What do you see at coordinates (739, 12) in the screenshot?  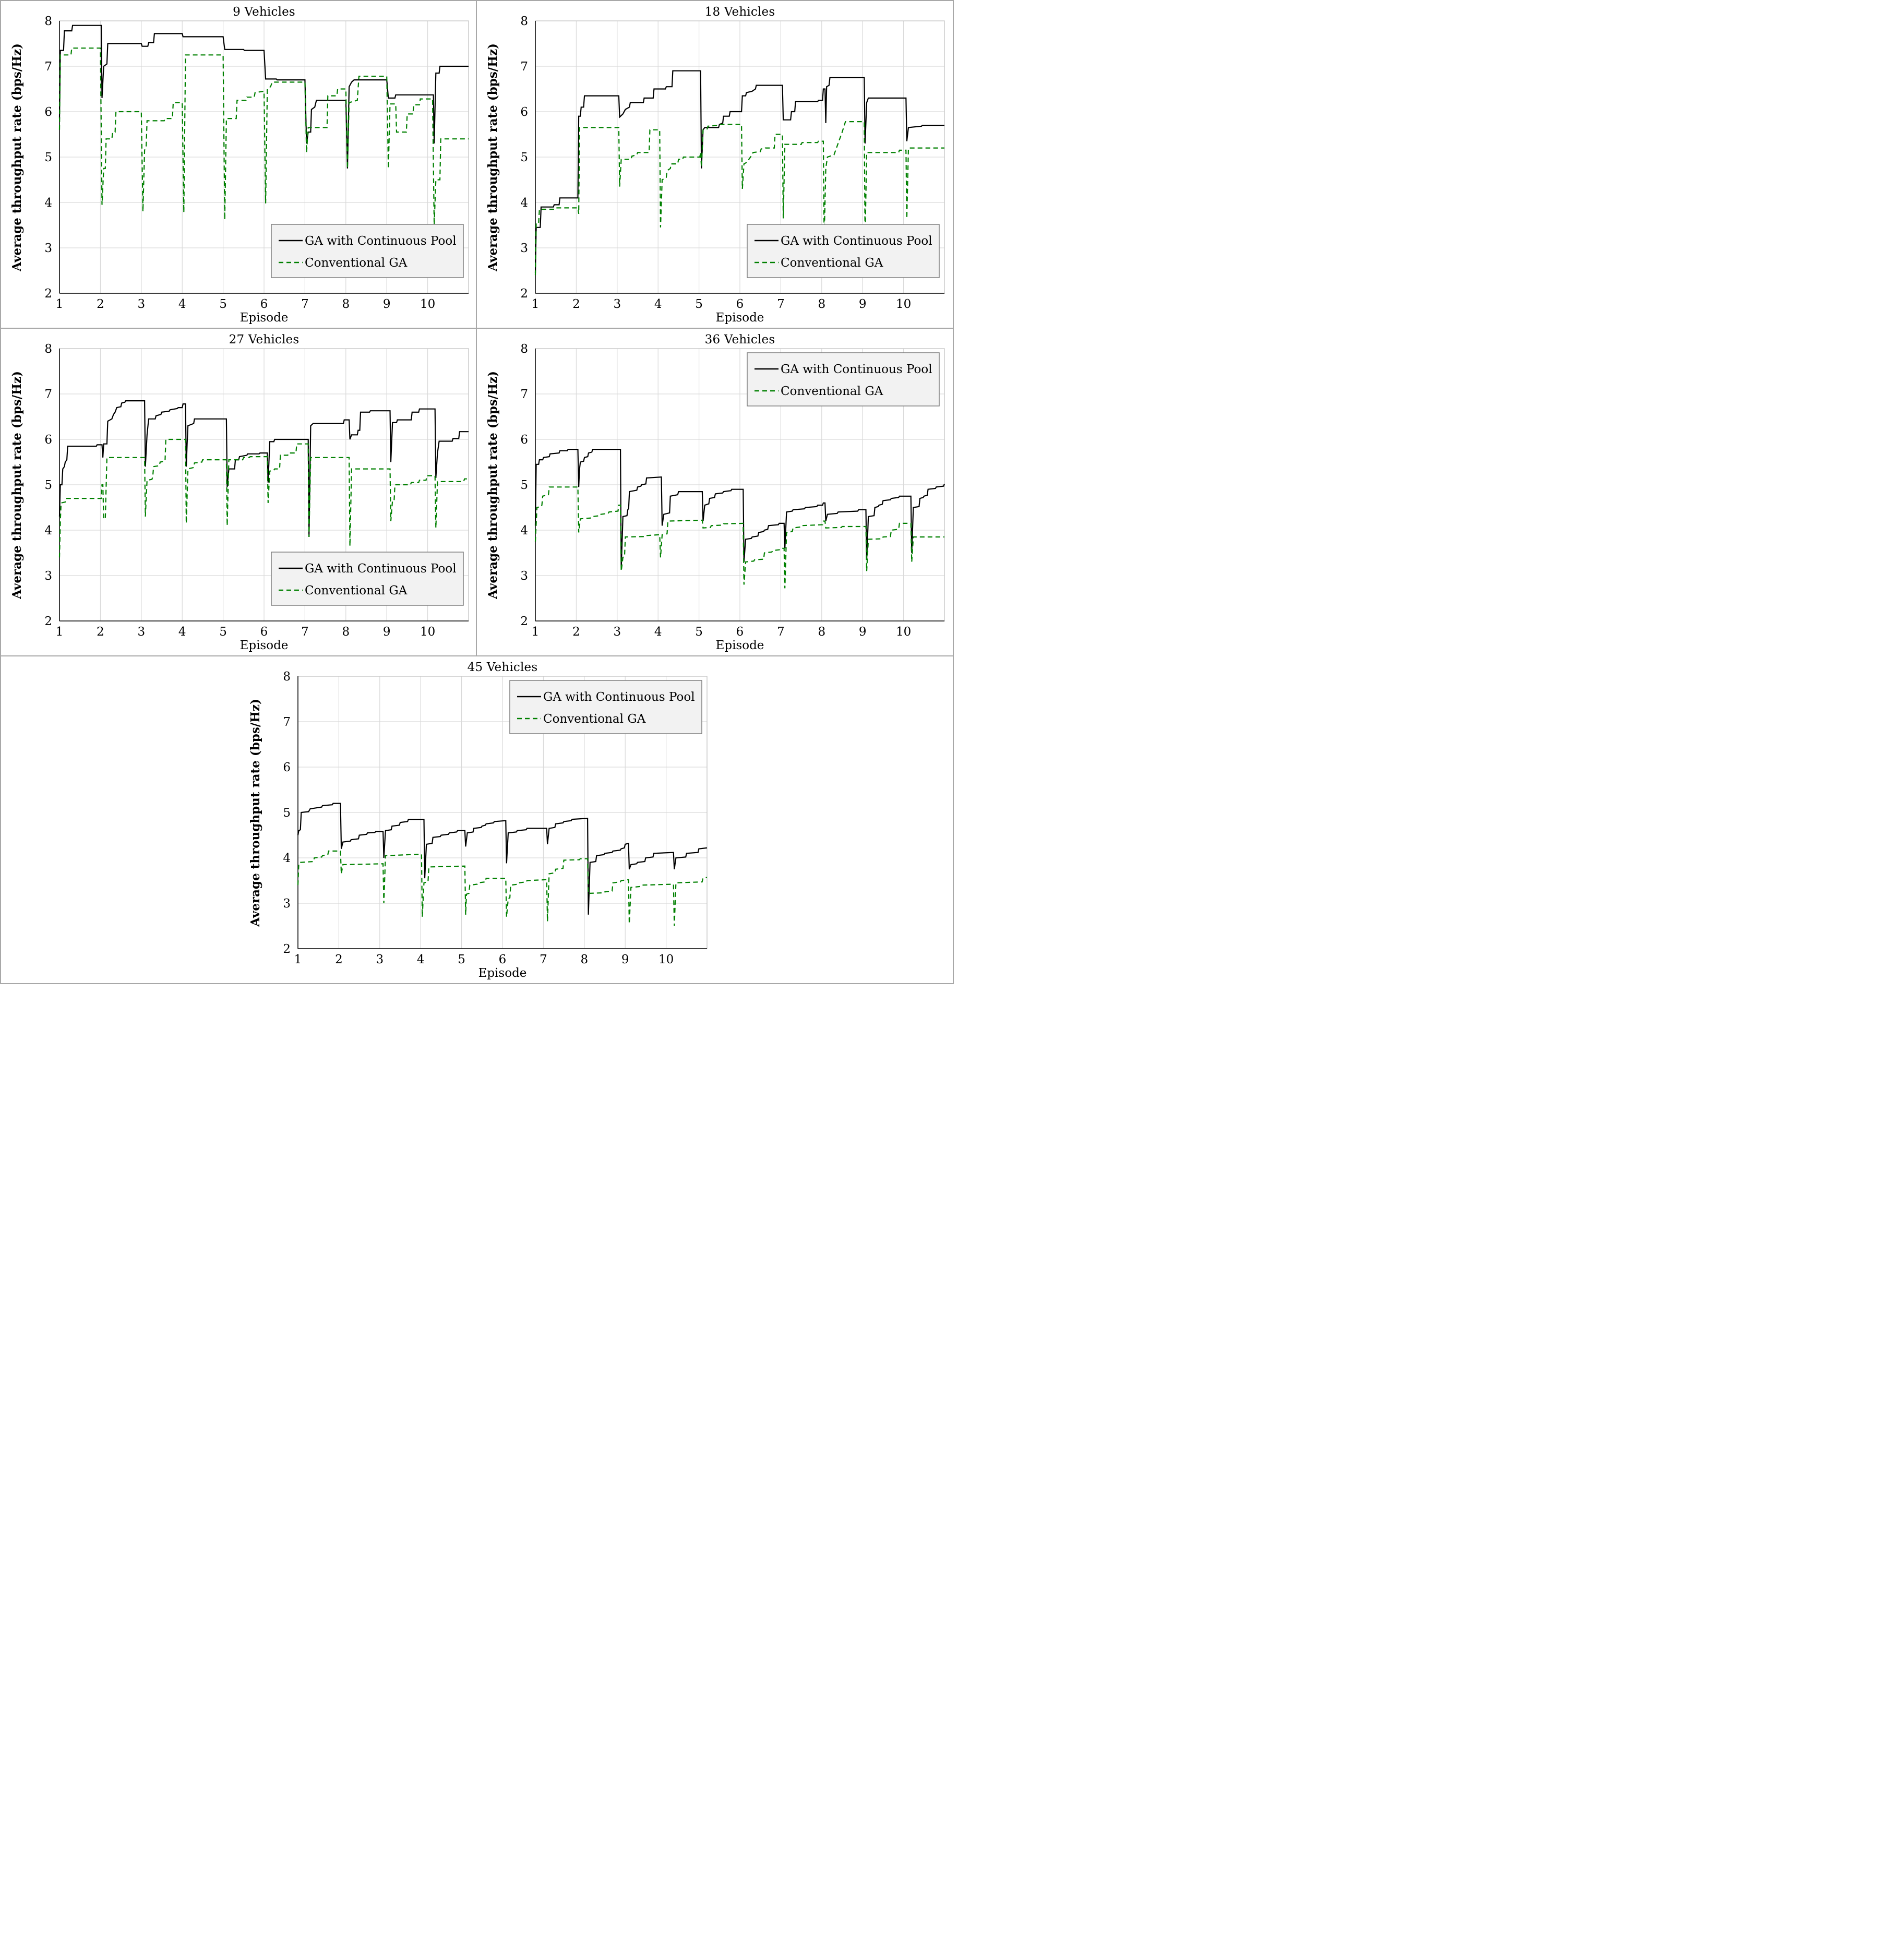 I see `panel-title: 18 Vehicles` at bounding box center [739, 12].